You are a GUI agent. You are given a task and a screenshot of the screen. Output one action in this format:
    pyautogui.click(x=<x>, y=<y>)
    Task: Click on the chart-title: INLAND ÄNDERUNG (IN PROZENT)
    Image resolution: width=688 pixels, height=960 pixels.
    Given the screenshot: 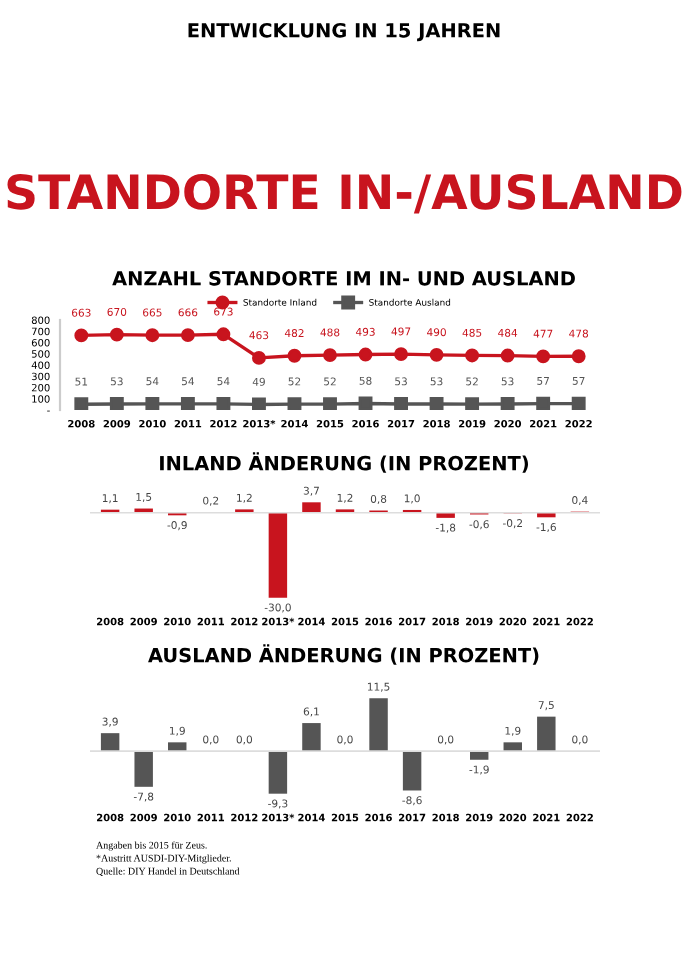 What is the action you would take?
    pyautogui.click(x=344, y=462)
    